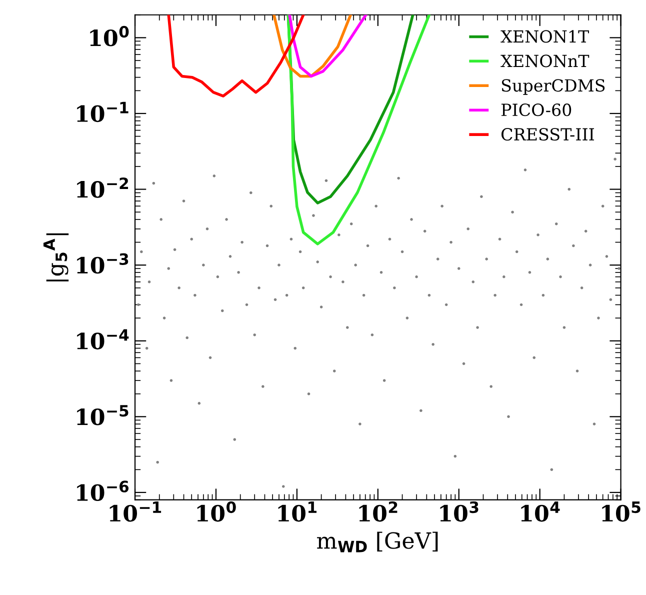 This screenshot has height=595, width=646. What do you see at coordinates (109, 36) in the screenshot?
I see `y-tick-label: 10$^{0}$` at bounding box center [109, 36].